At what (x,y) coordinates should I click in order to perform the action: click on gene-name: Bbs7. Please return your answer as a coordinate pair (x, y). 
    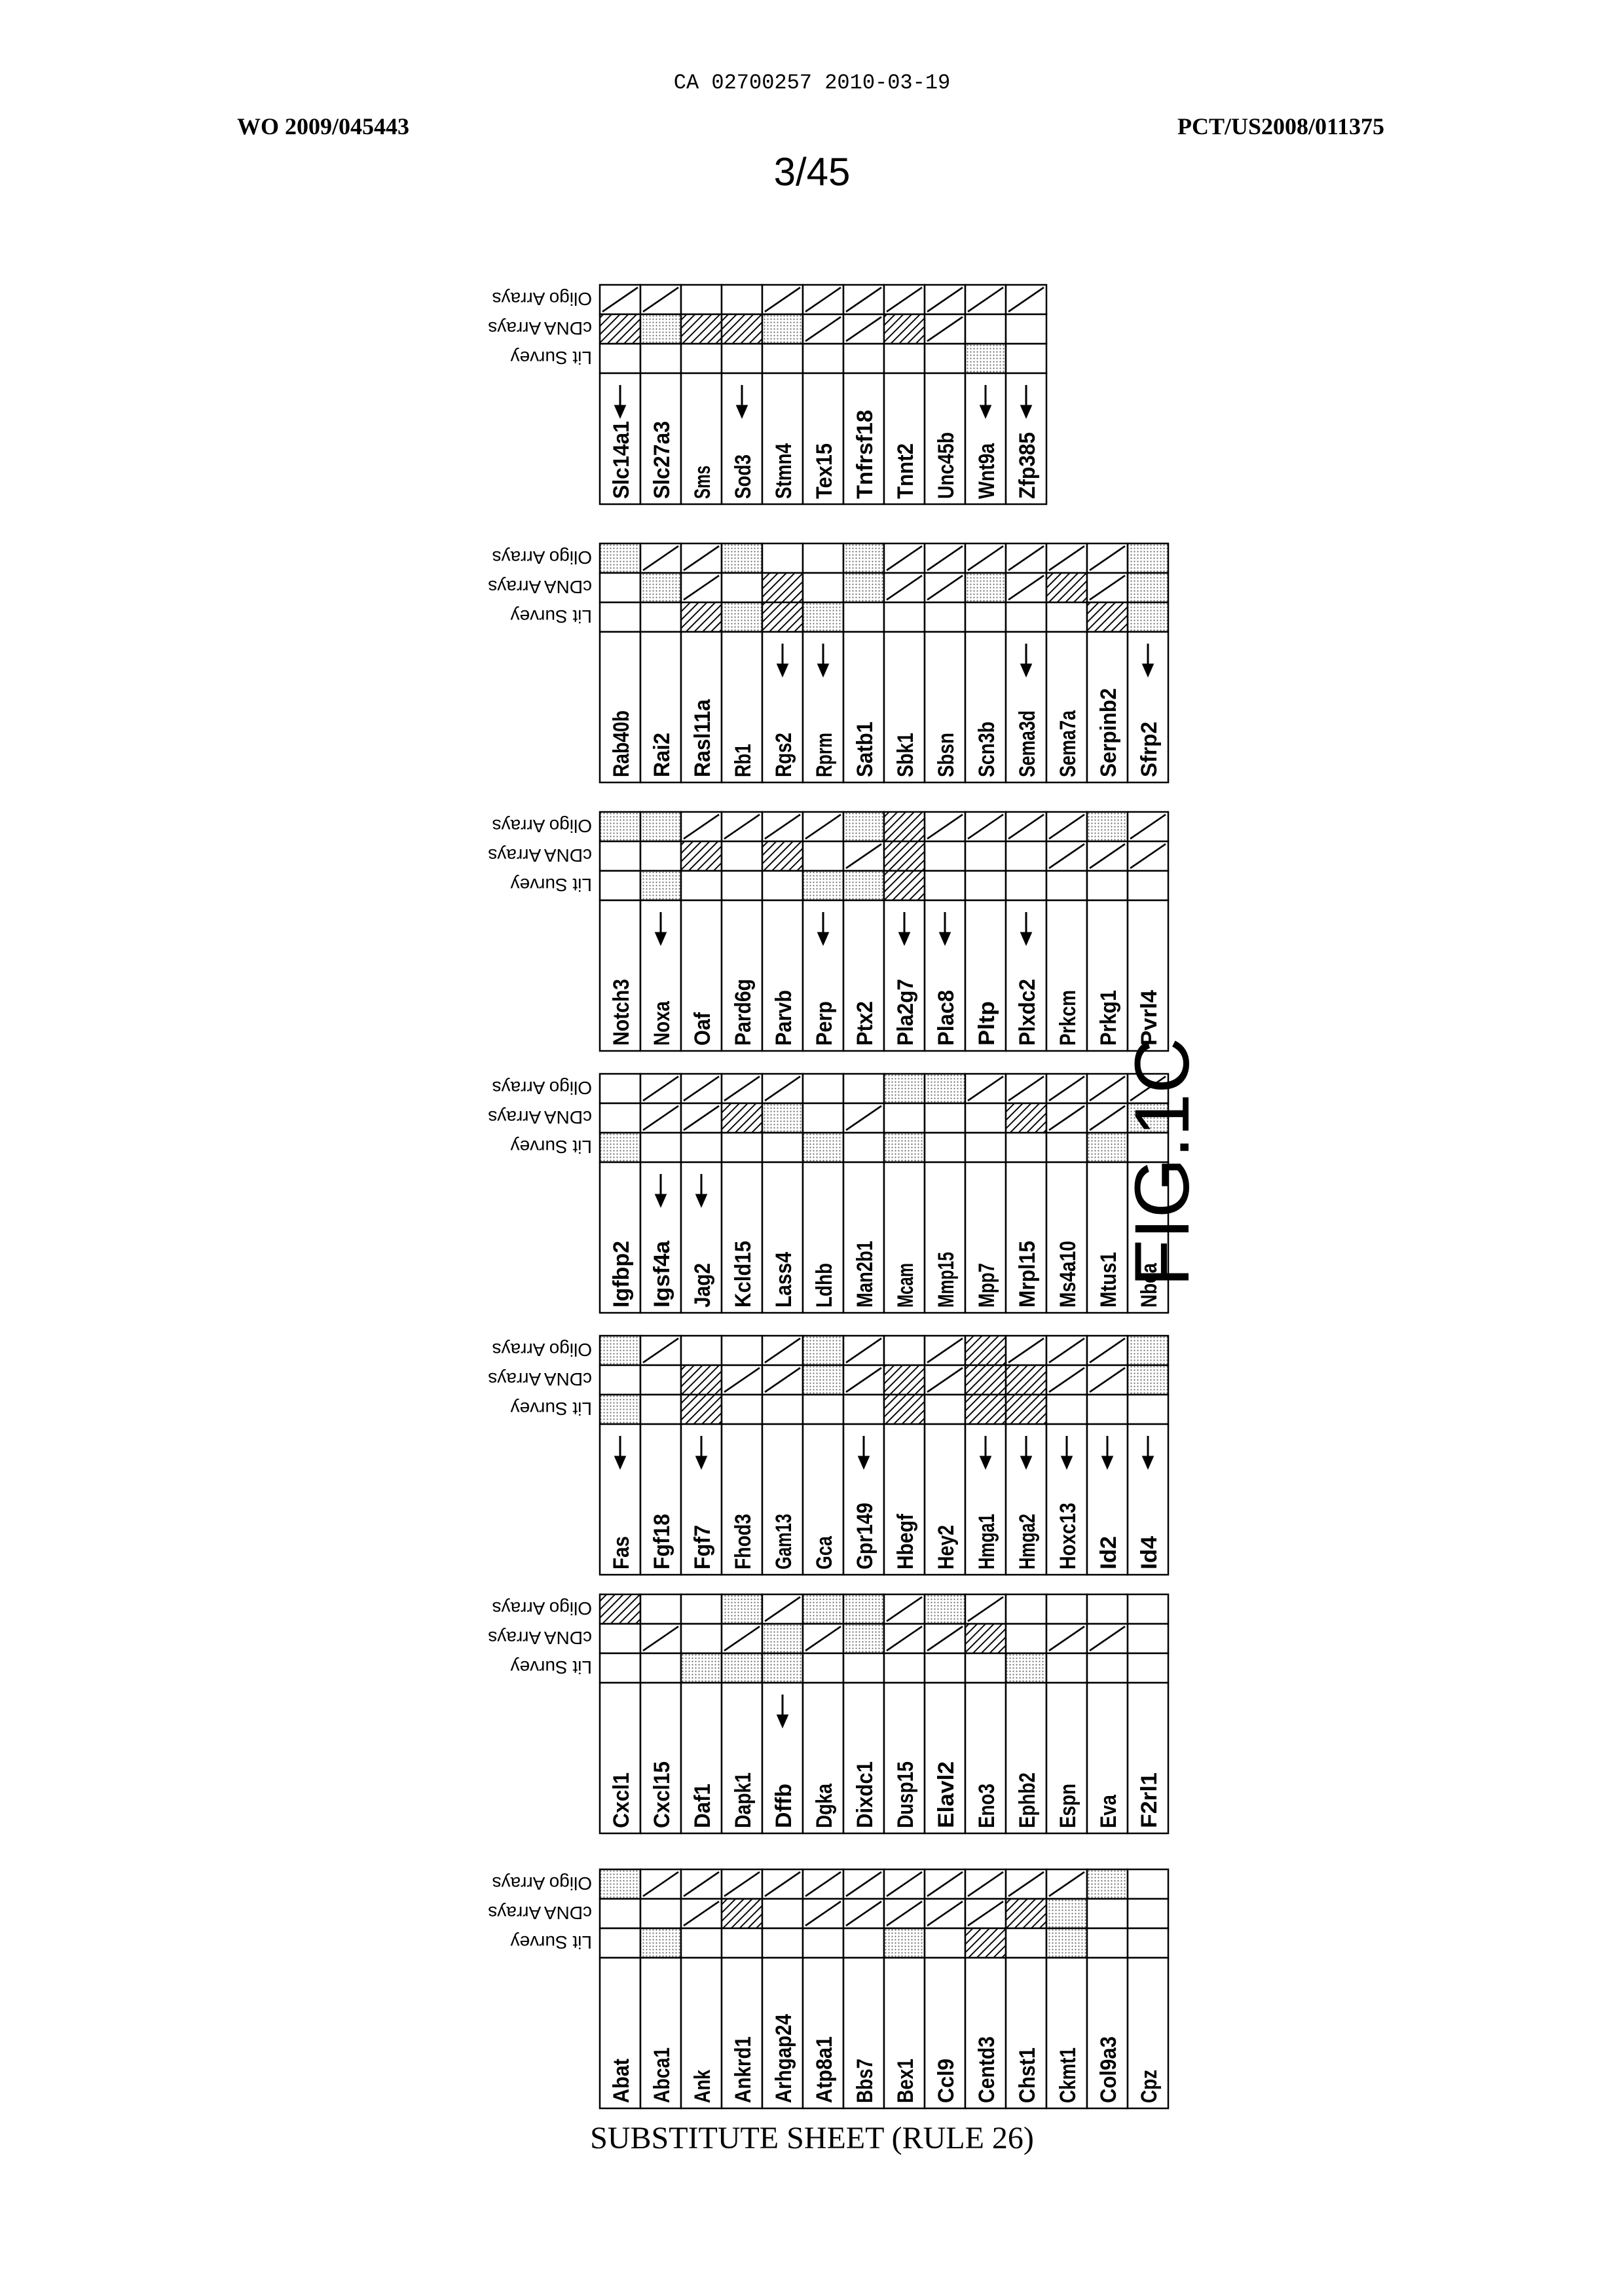
    Looking at the image, I should click on (865, 2081).